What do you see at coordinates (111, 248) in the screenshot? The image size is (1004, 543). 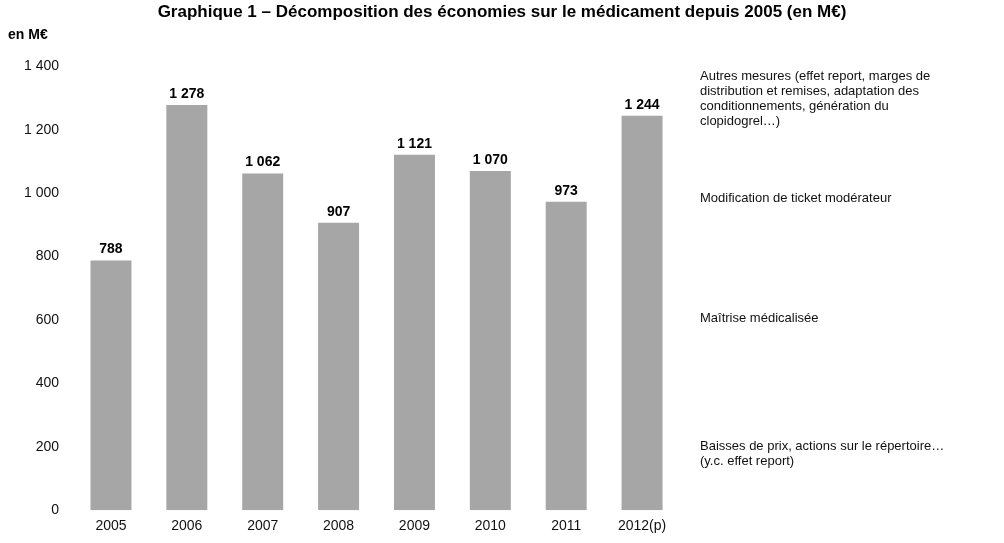 I see `data-label: 788` at bounding box center [111, 248].